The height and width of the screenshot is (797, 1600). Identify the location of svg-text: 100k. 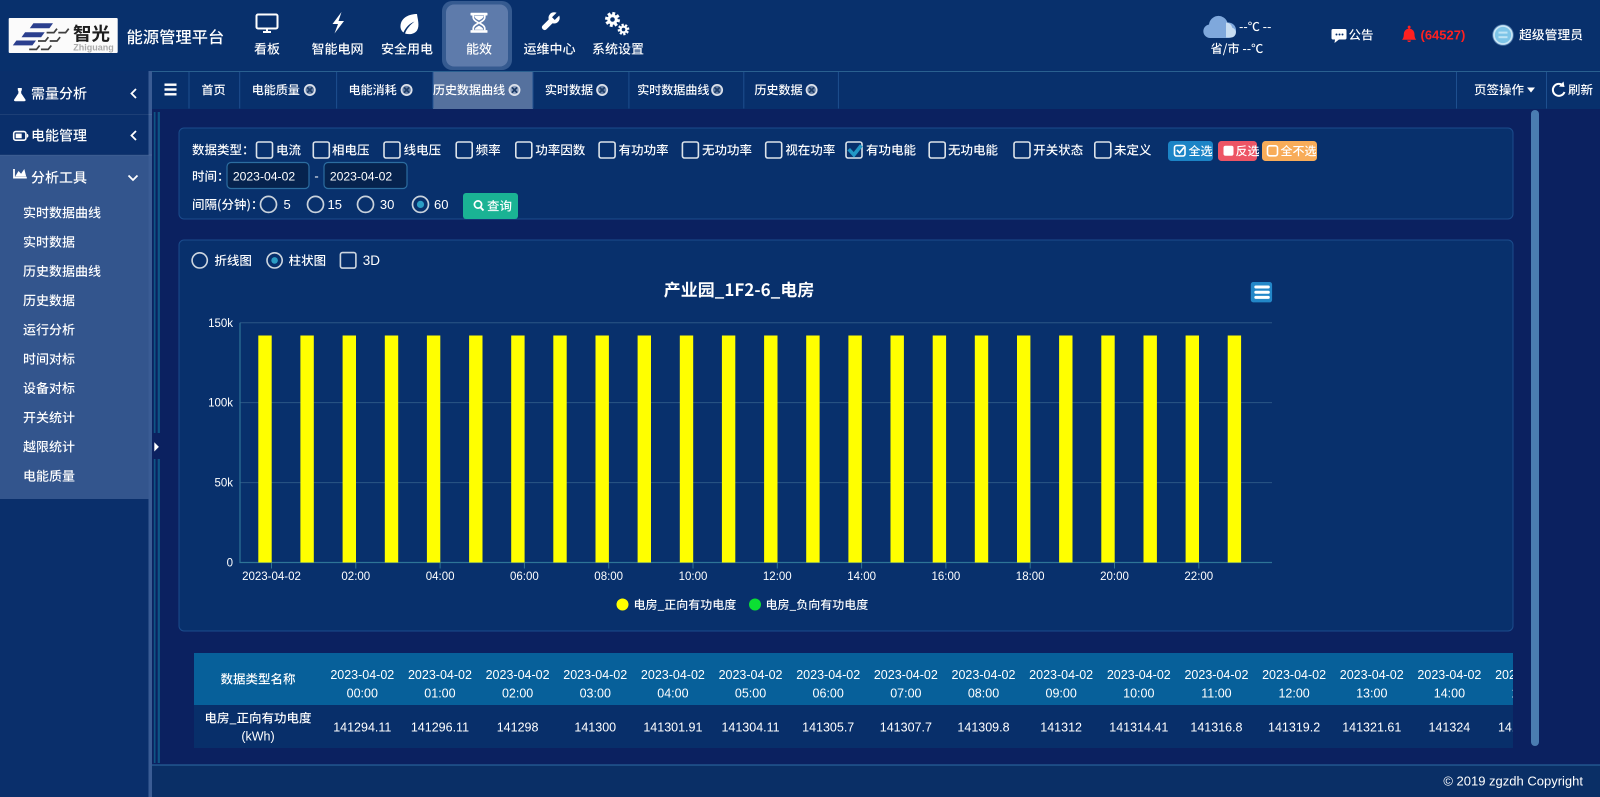
(220, 404).